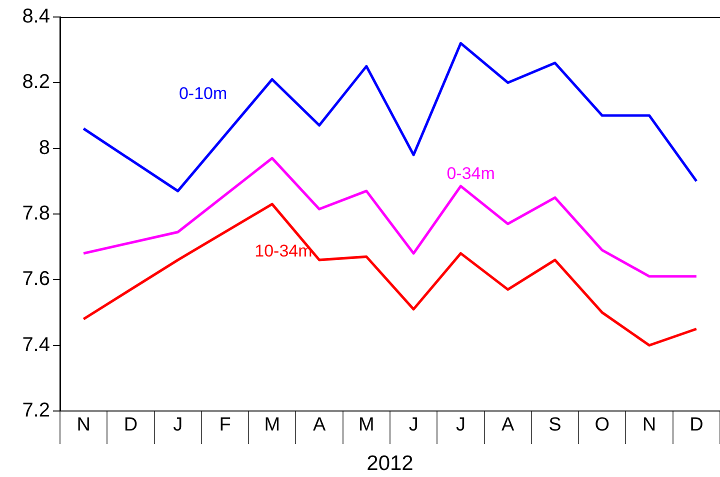 The image size is (720, 477). I want to click on y-tick-label: 7.4, so click(36, 345).